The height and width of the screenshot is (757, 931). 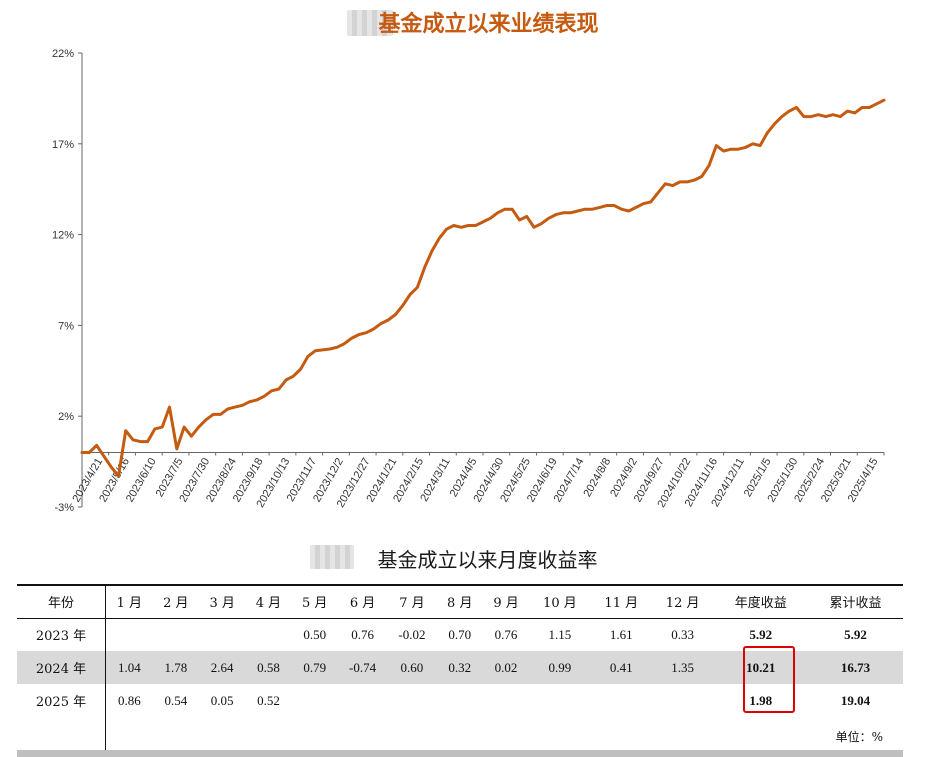 I want to click on monthly-return-cell: 0.54, so click(x=176, y=700).